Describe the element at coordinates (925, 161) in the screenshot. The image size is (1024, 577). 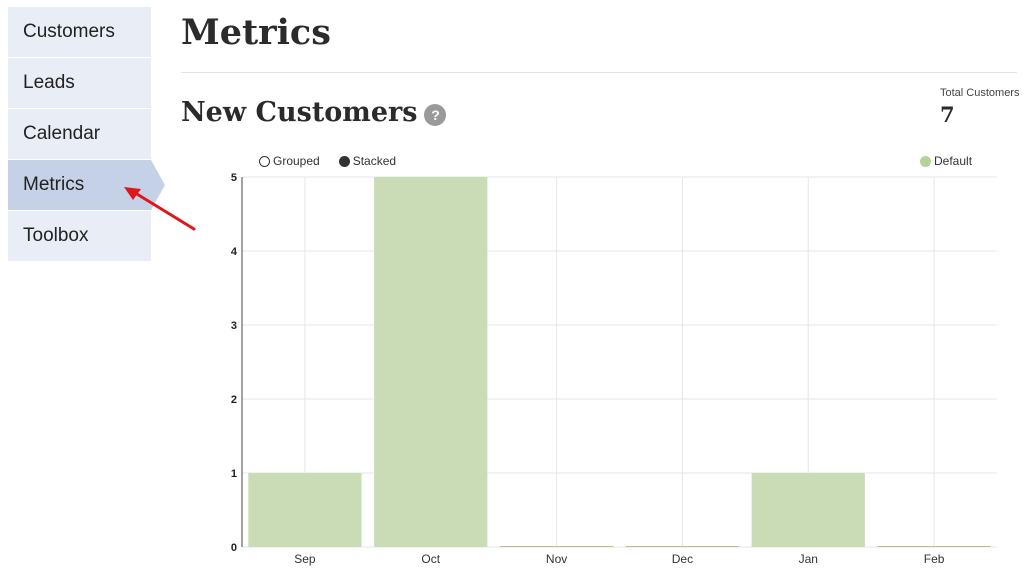
I see `legend-dot-icon` at that location.